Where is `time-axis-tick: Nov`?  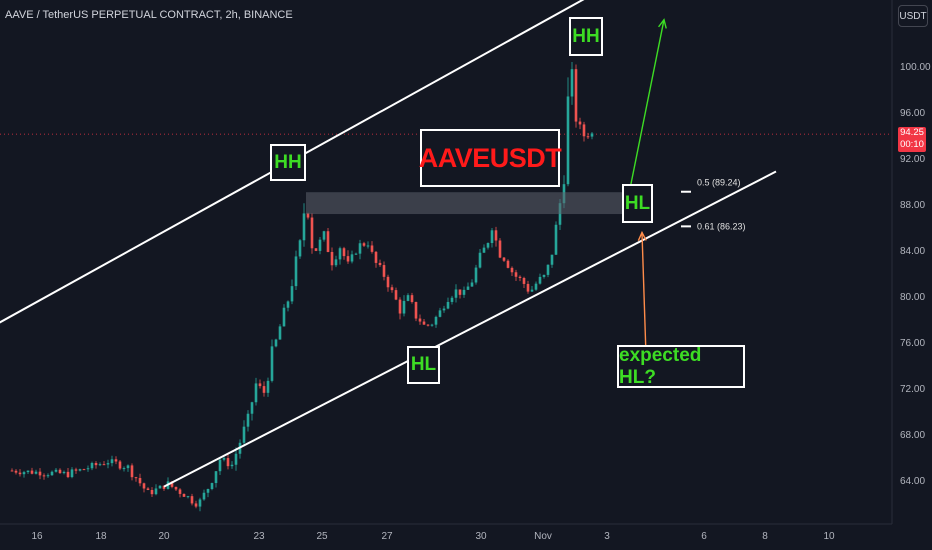
time-axis-tick: Nov is located at coordinates (543, 536).